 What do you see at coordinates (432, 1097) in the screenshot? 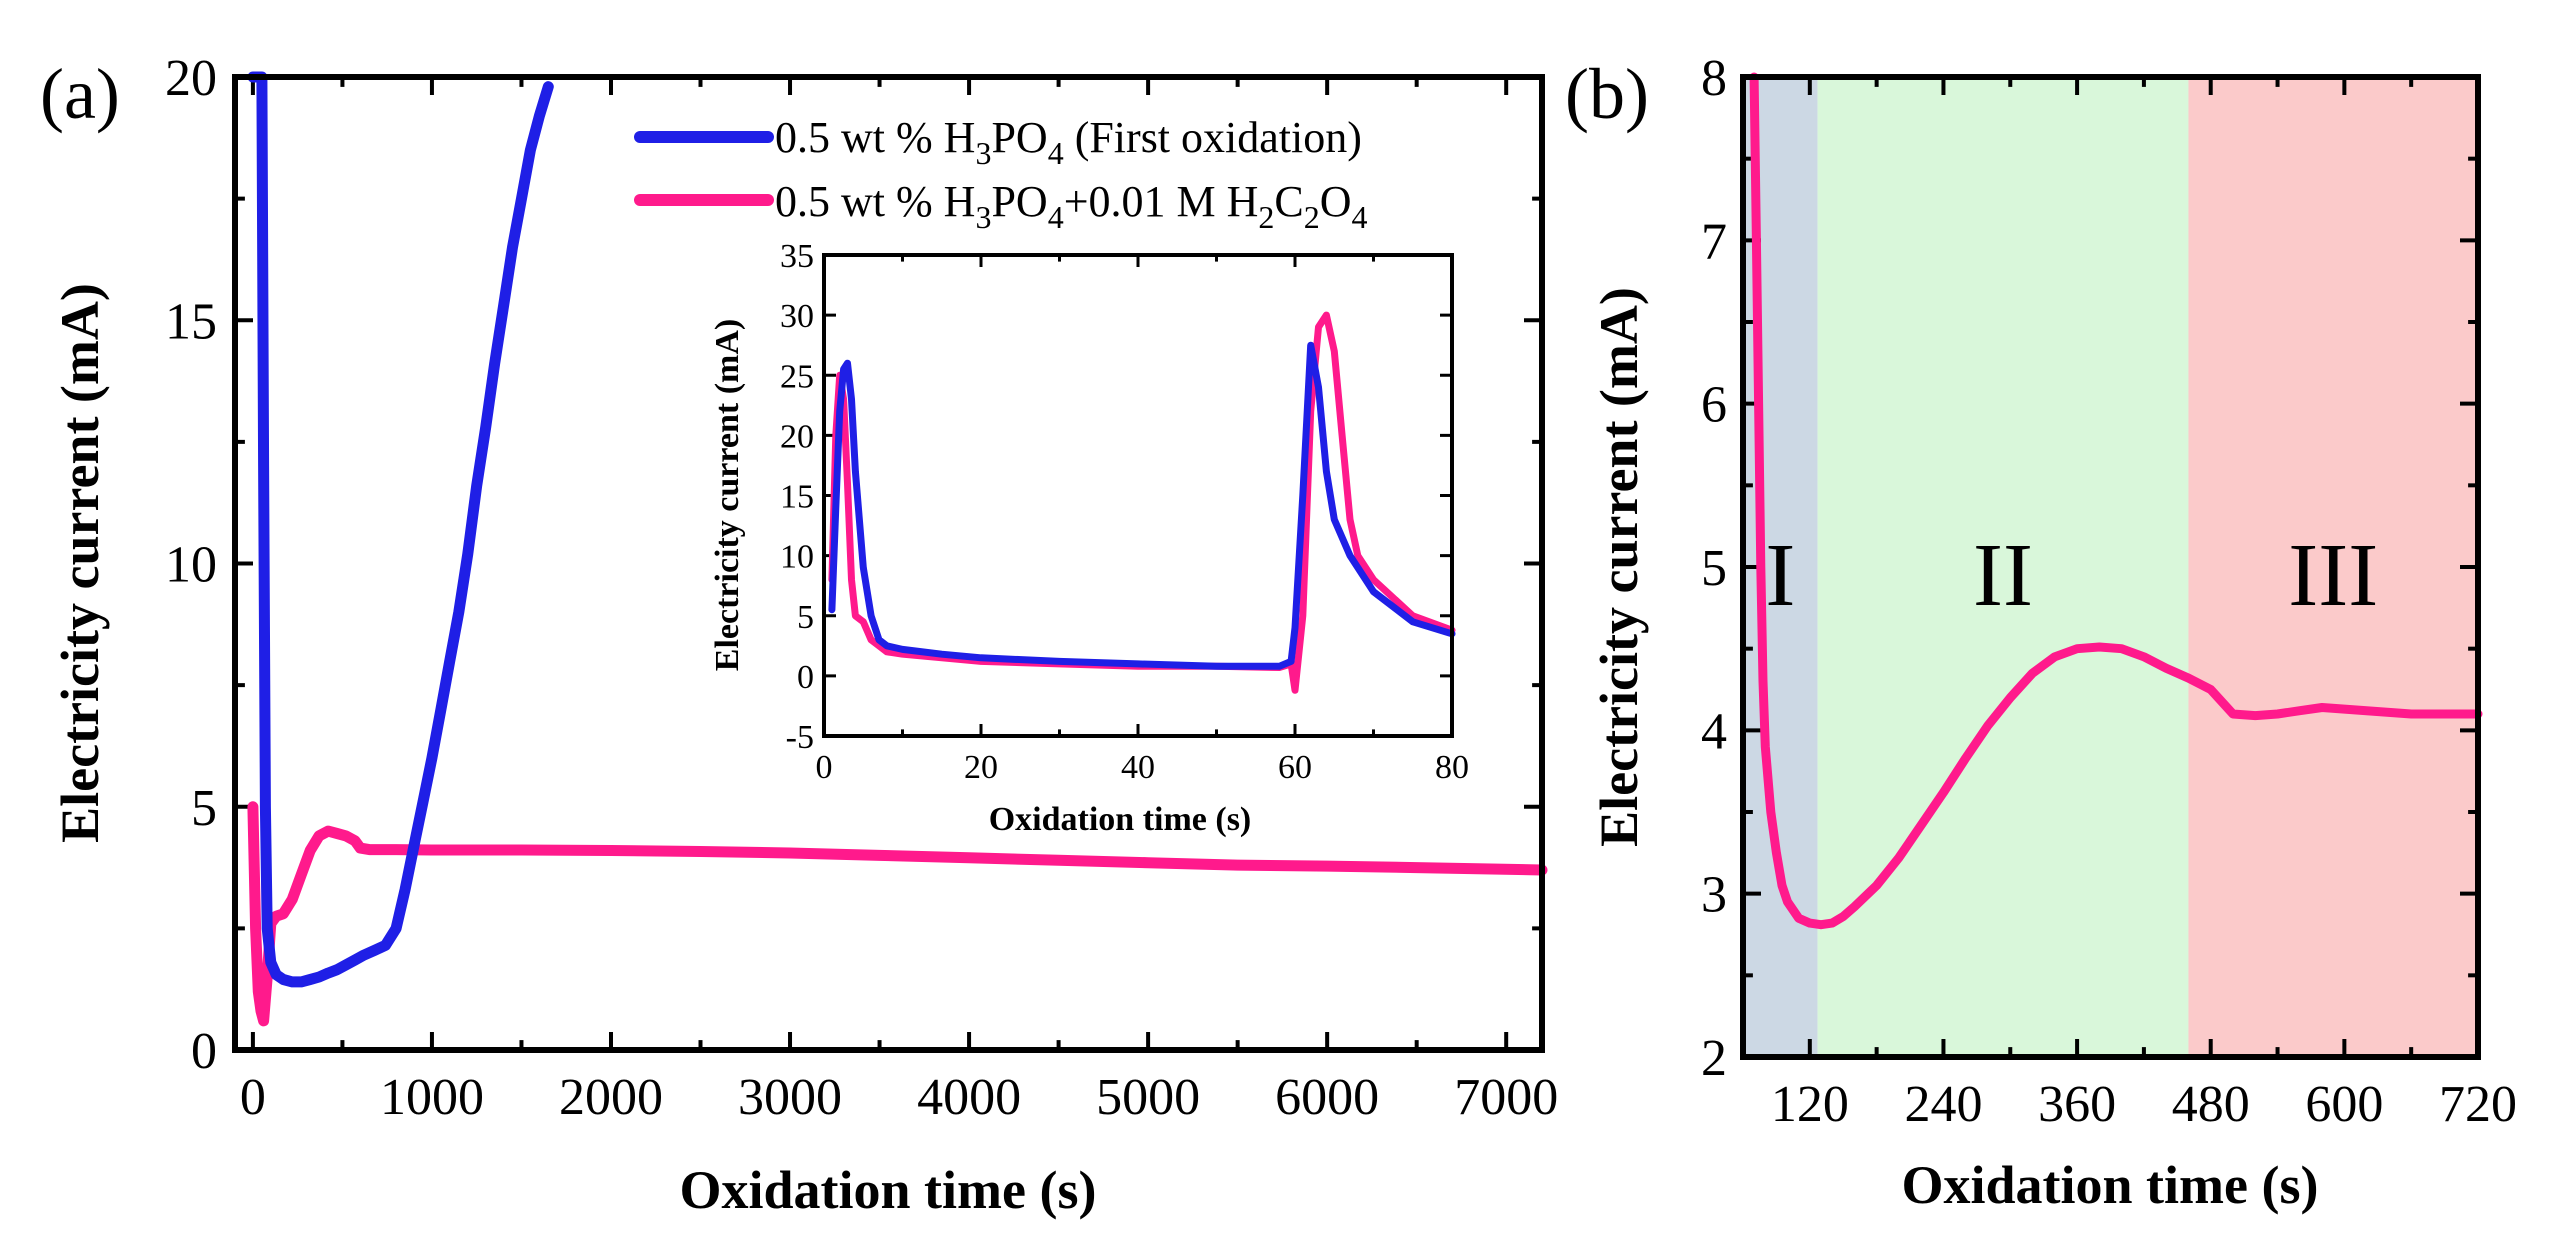
I see `x-tick-label: 1000` at bounding box center [432, 1097].